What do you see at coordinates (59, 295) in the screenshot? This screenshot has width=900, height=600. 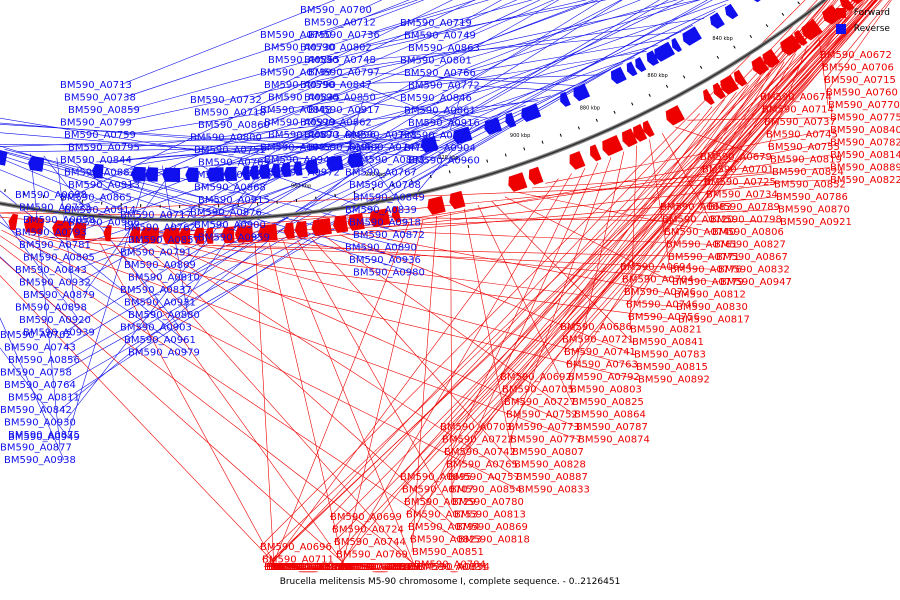 I see `reverse-gene-label: BM590_A0879` at bounding box center [59, 295].